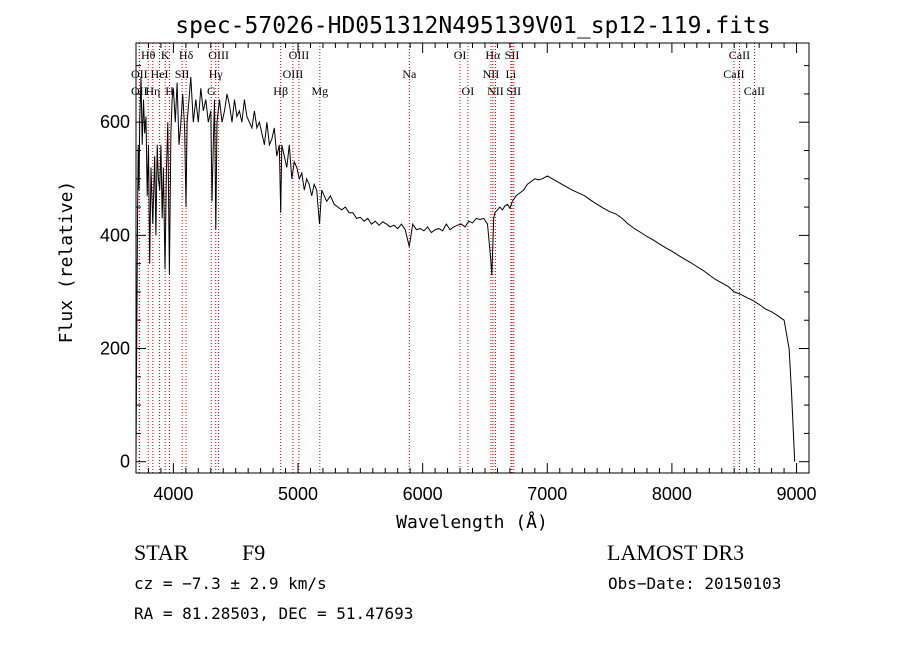  What do you see at coordinates (423, 494) in the screenshot?
I see `x-tick-label: 6000` at bounding box center [423, 494].